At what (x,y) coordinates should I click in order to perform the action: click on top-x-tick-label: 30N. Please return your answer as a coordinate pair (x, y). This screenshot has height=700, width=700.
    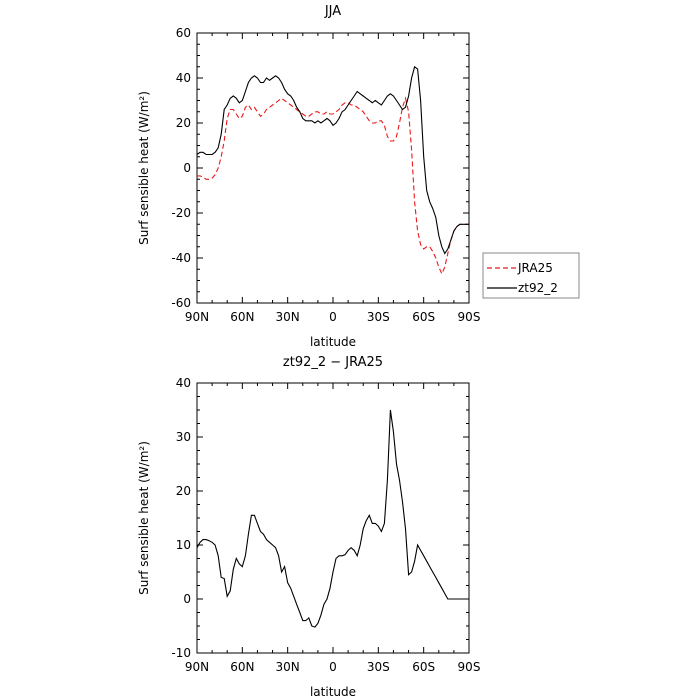
    Looking at the image, I should click on (288, 317).